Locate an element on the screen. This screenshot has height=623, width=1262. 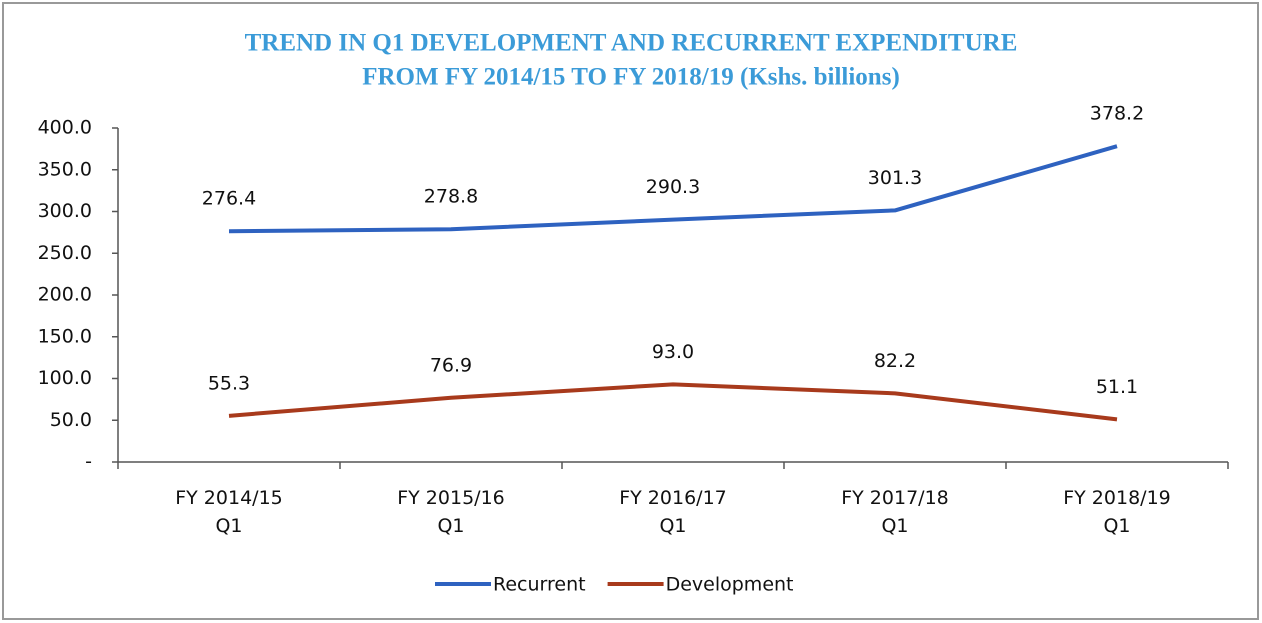
data-label: 290.3 is located at coordinates (673, 187).